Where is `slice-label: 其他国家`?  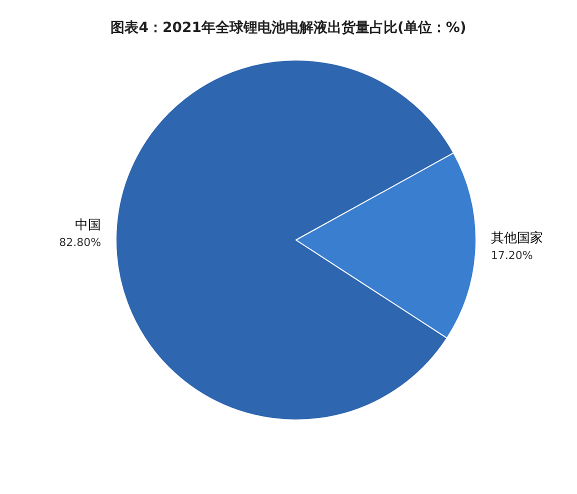
slice-label: 其他国家 is located at coordinates (516, 238).